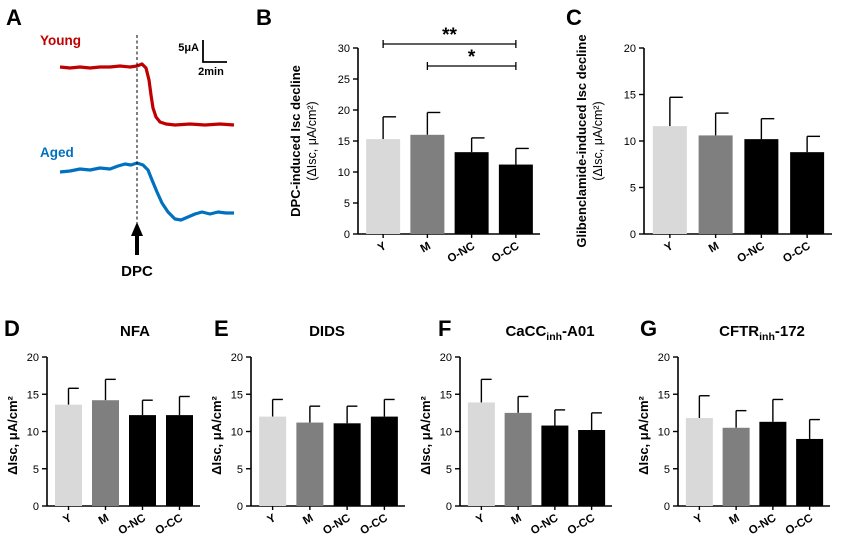 The width and height of the screenshot is (858, 545). I want to click on young-trace, so click(147, 94).